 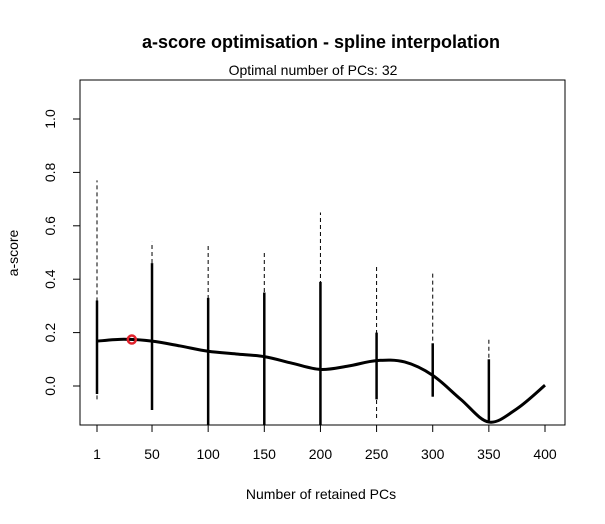 I want to click on y-tick-label: 0.0, so click(x=50, y=386).